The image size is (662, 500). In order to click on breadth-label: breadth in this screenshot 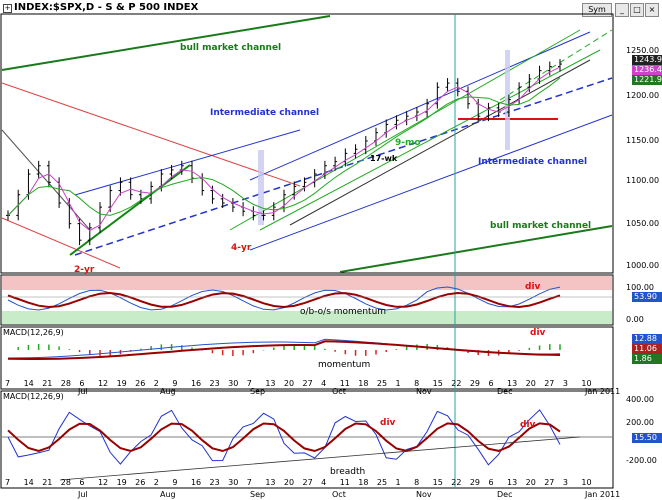, I will do `click(348, 472)`.